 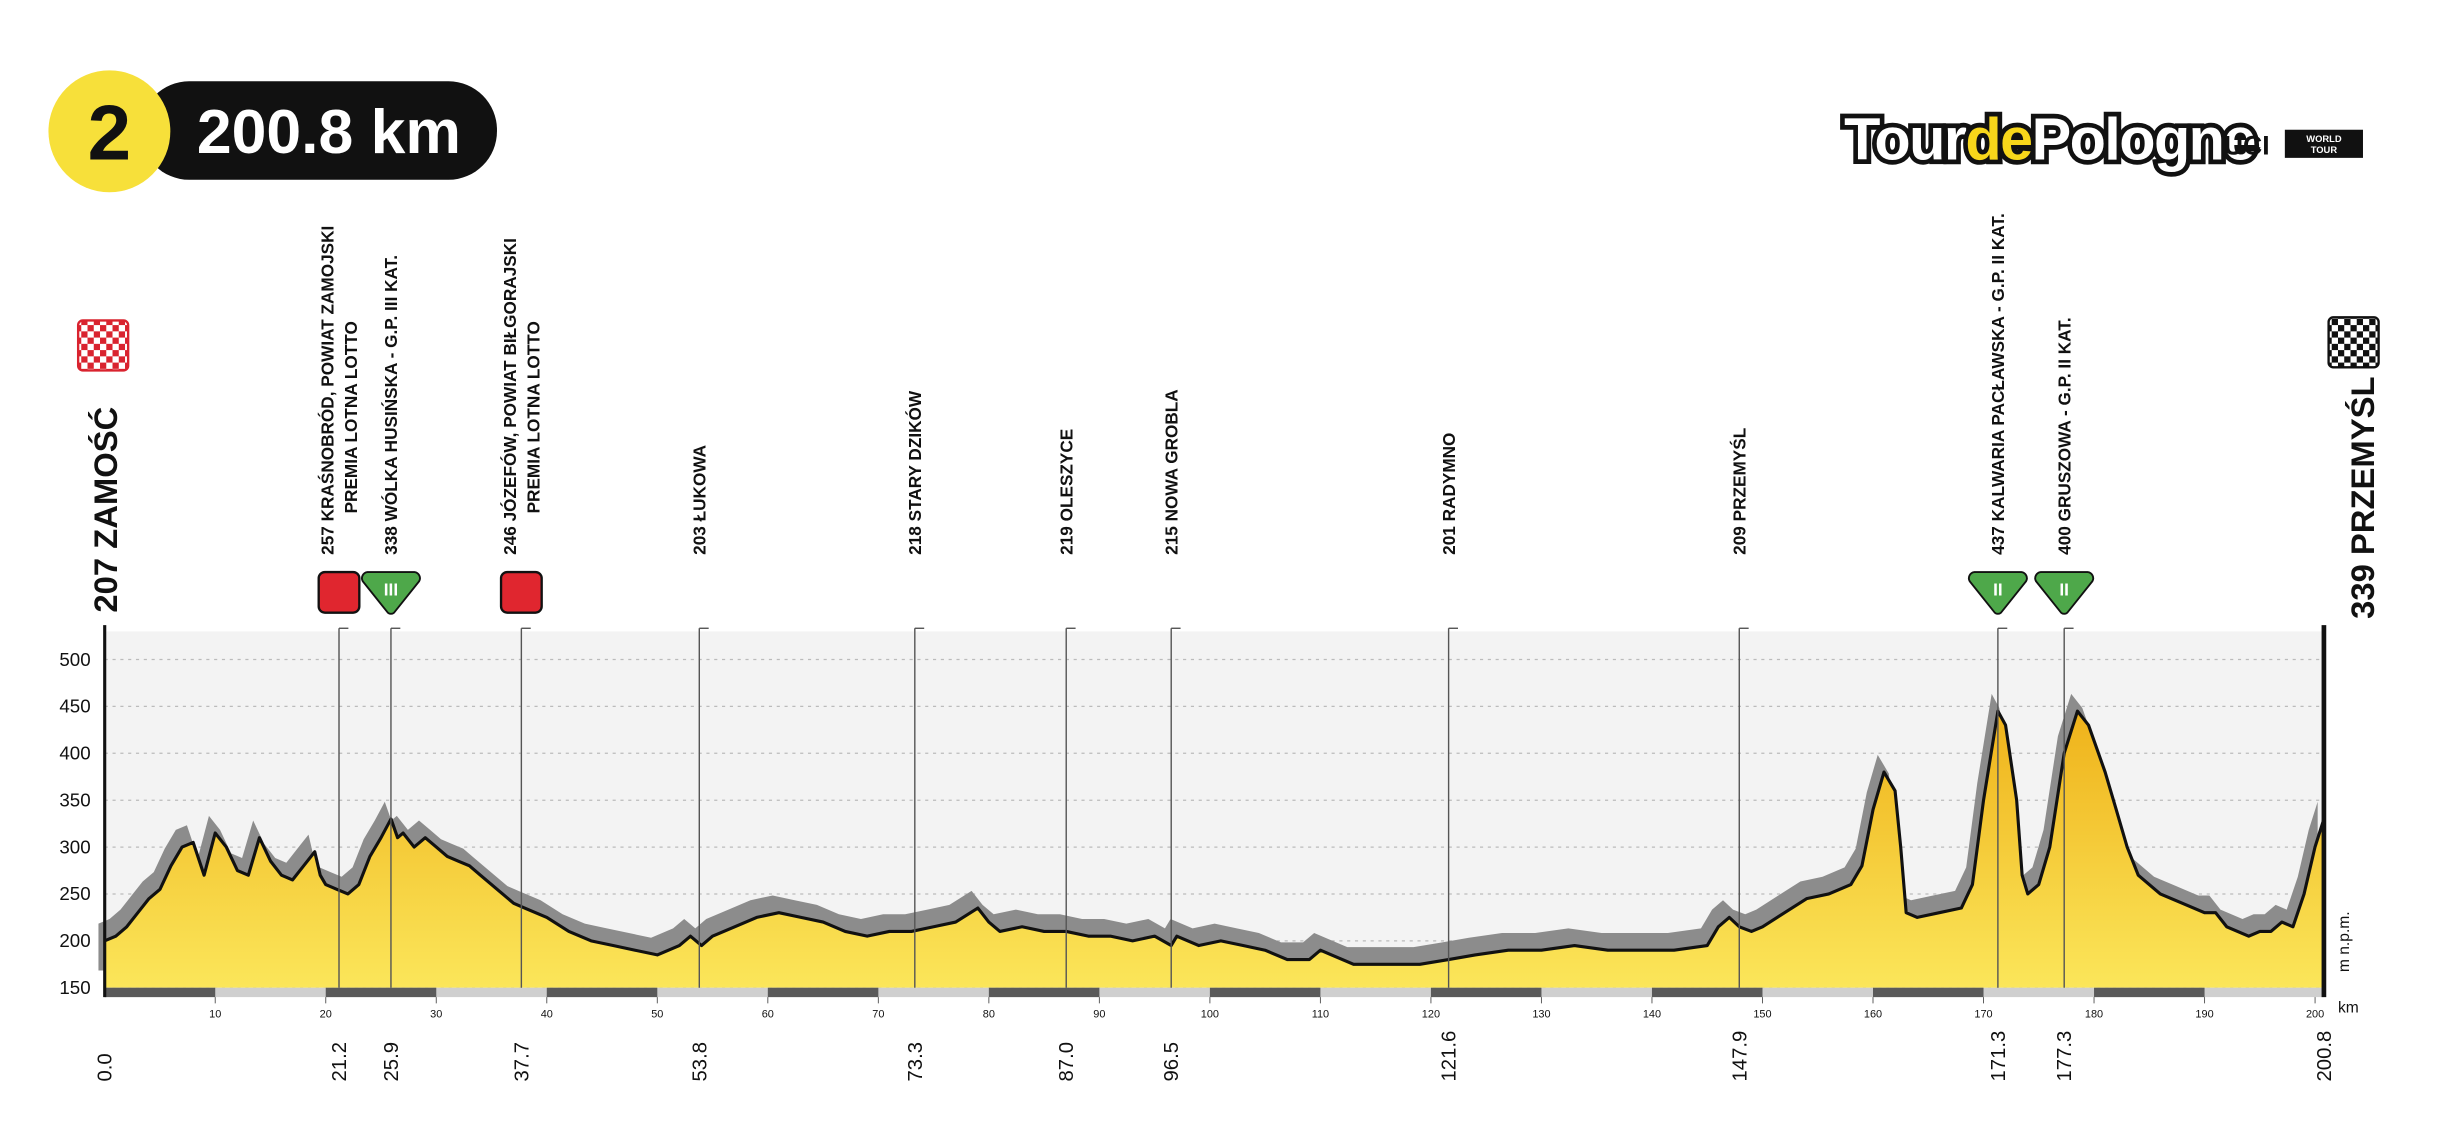 I want to click on logo-part: Tour, so click(x=1905, y=138).